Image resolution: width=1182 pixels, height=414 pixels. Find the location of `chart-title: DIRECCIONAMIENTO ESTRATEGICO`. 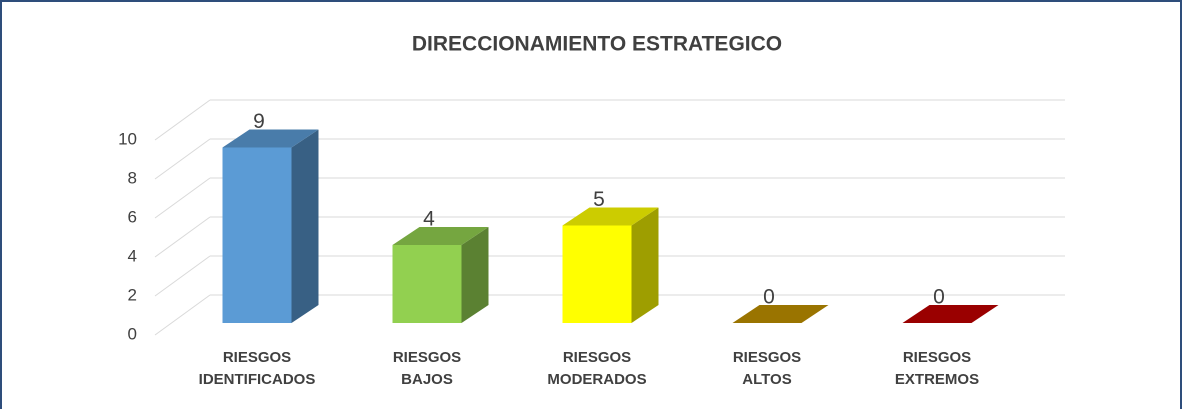

chart-title: DIRECCIONAMIENTO ESTRATEGICO is located at coordinates (597, 44).